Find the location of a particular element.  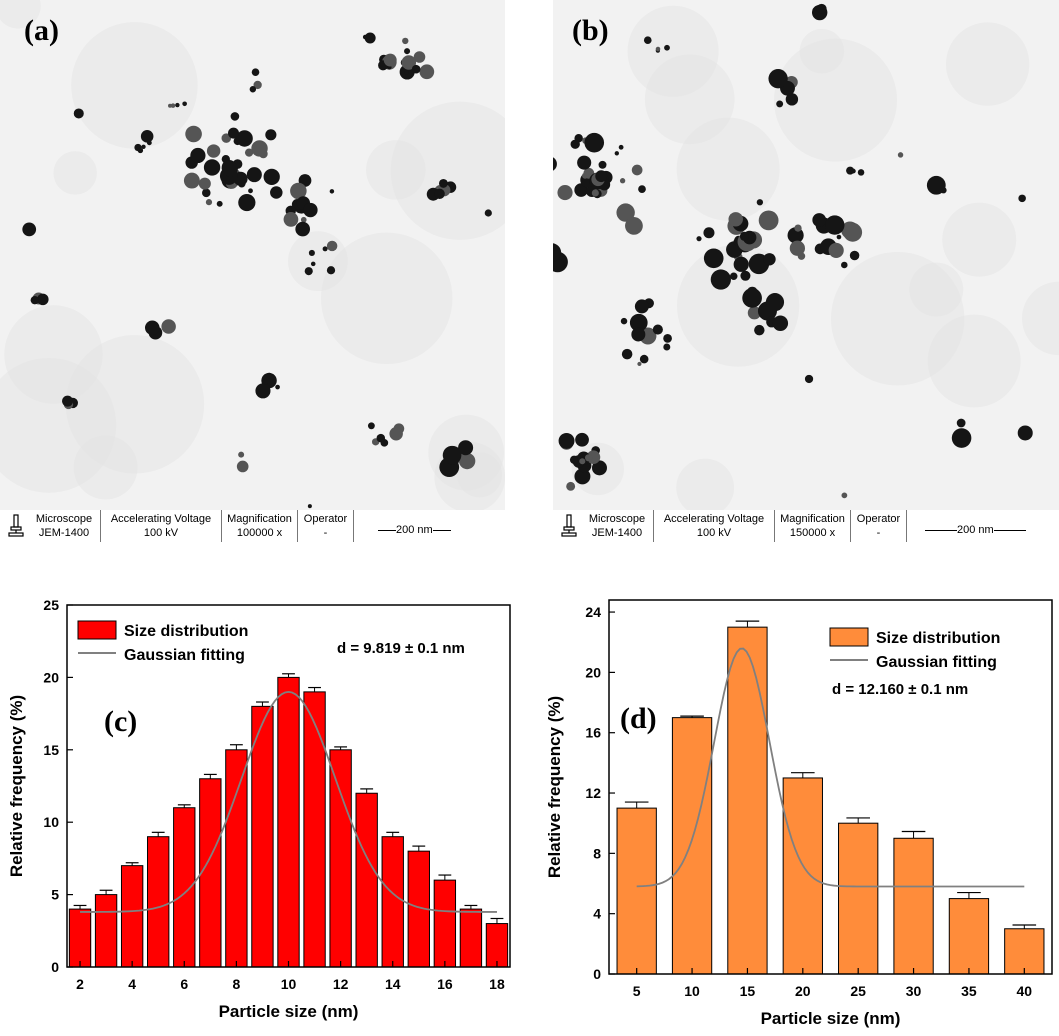

info-magnification: Magnification 150000 x is located at coordinates (812, 526).